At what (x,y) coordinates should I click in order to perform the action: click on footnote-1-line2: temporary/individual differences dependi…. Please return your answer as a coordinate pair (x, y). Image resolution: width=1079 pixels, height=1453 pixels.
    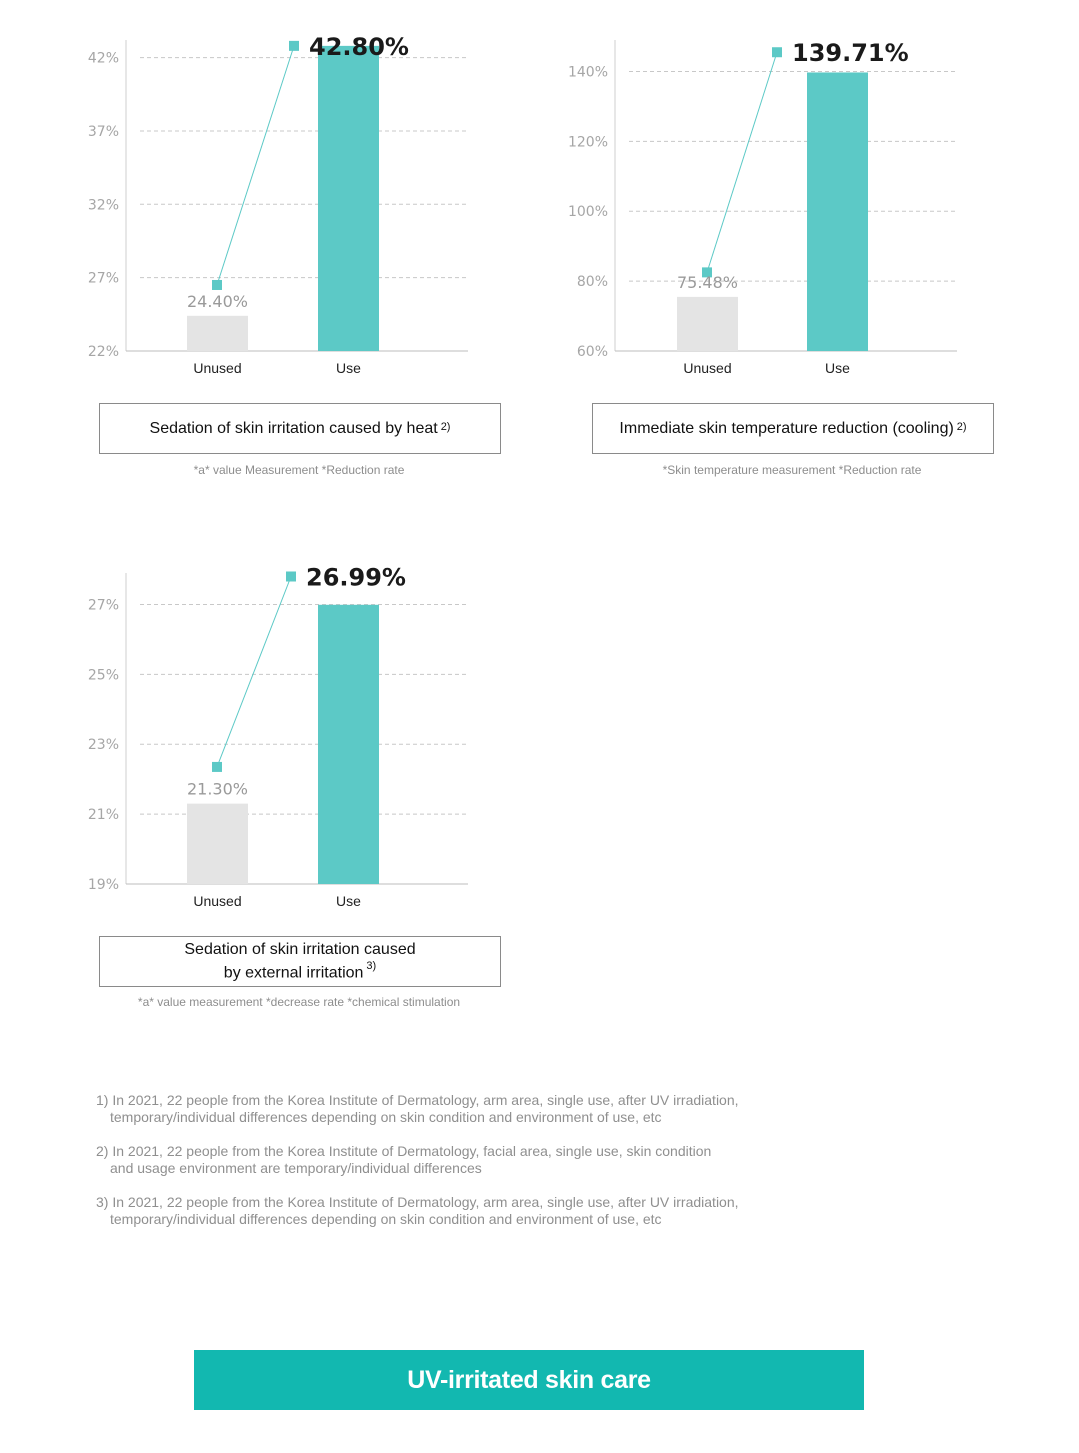
    Looking at the image, I should click on (386, 1117).